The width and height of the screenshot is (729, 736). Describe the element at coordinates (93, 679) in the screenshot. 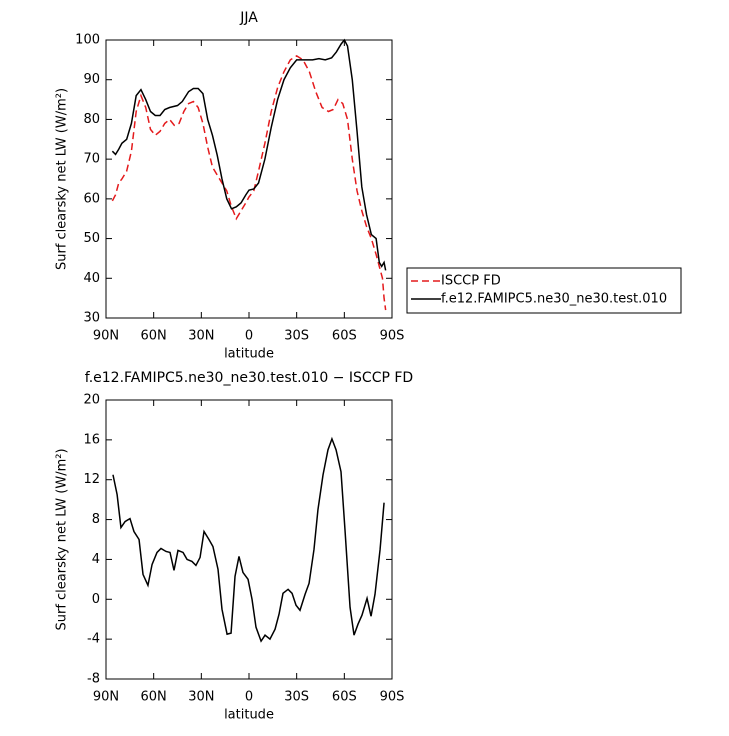

I see `y-tick-label: -8` at that location.